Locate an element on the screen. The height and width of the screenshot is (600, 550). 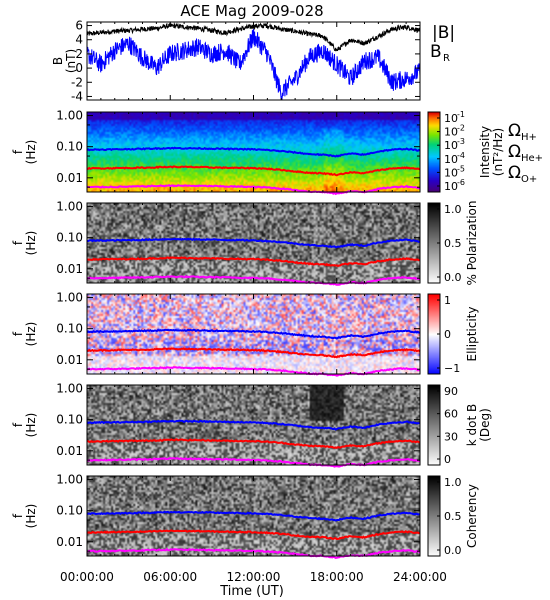
x-tick-label: 00:00:00 is located at coordinates (87, 577).